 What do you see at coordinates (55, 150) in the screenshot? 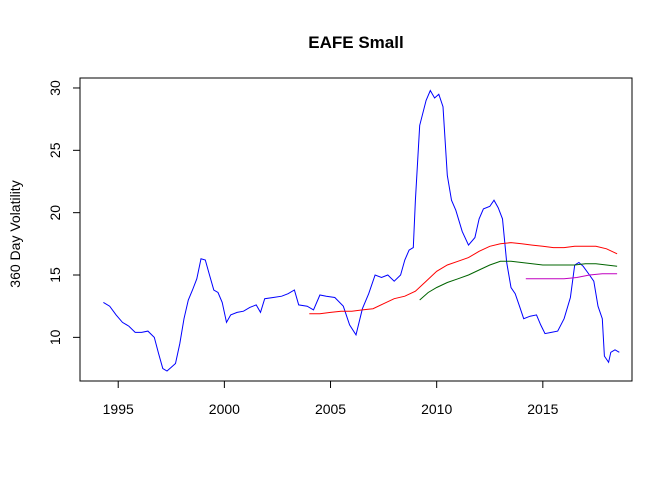
I see `y-tick-label: 25` at bounding box center [55, 150].